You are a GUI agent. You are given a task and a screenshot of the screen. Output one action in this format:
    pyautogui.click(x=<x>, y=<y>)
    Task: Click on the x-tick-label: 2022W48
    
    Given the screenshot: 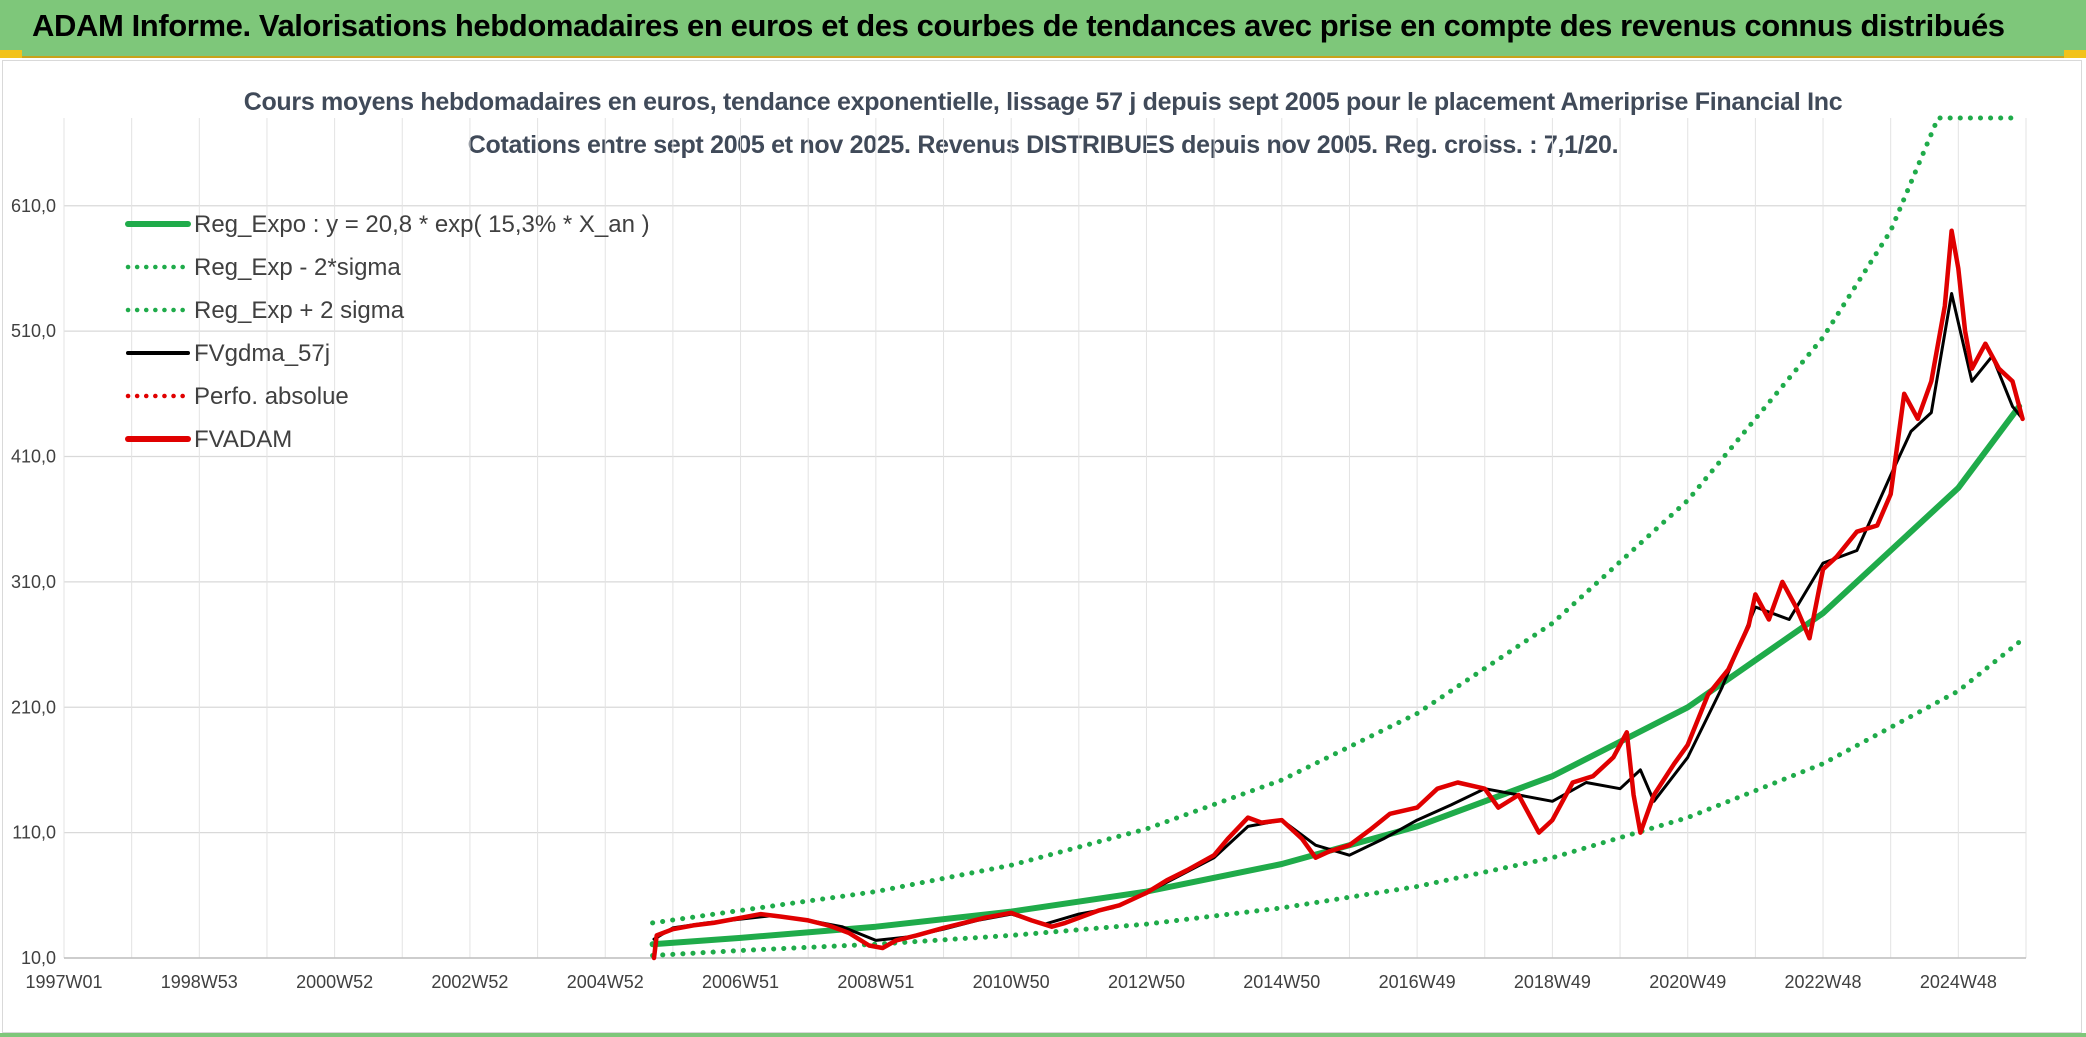 What is the action you would take?
    pyautogui.click(x=1823, y=982)
    